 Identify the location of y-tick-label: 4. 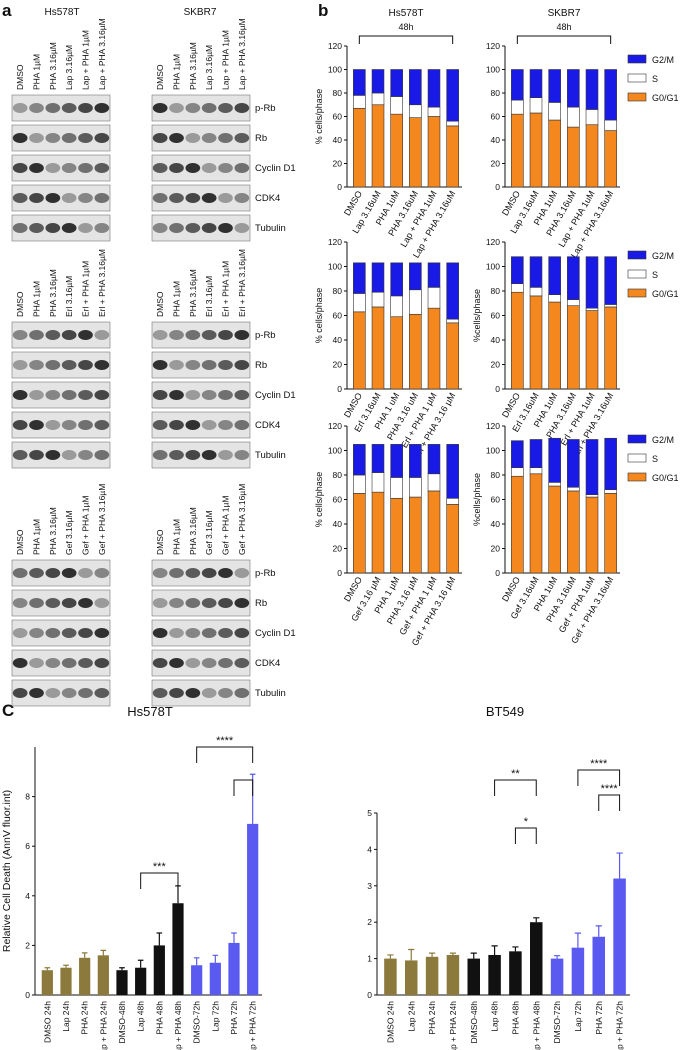
(27, 896).